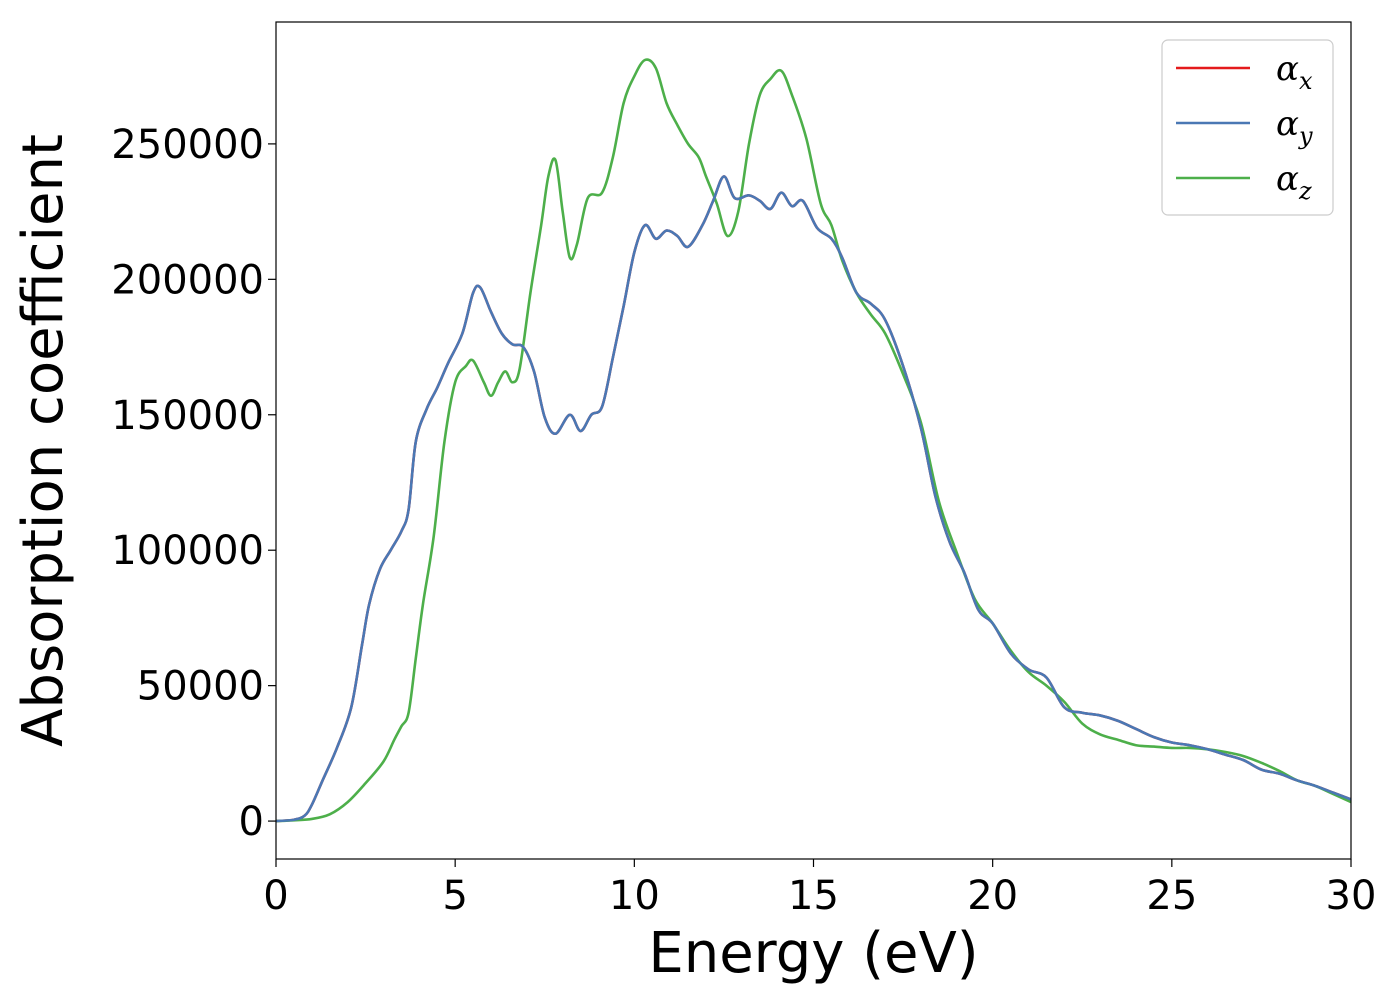 Image resolution: width=1400 pixels, height=1000 pixels. Describe the element at coordinates (1247, 127) in the screenshot. I see `legend-box` at that location.